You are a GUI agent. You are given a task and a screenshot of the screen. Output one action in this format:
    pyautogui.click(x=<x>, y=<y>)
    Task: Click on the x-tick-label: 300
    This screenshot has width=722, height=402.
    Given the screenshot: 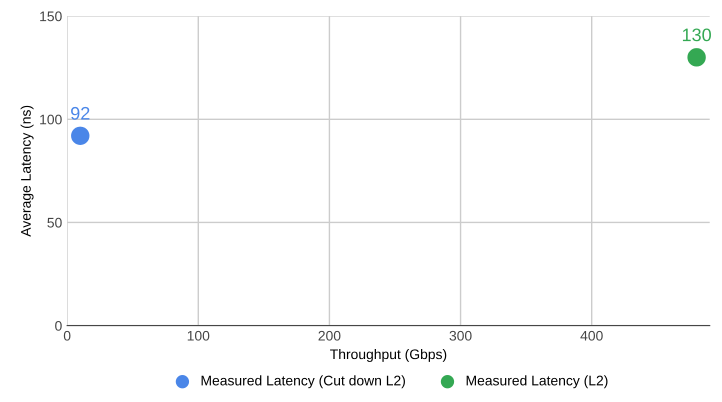 What is the action you would take?
    pyautogui.click(x=461, y=335)
    